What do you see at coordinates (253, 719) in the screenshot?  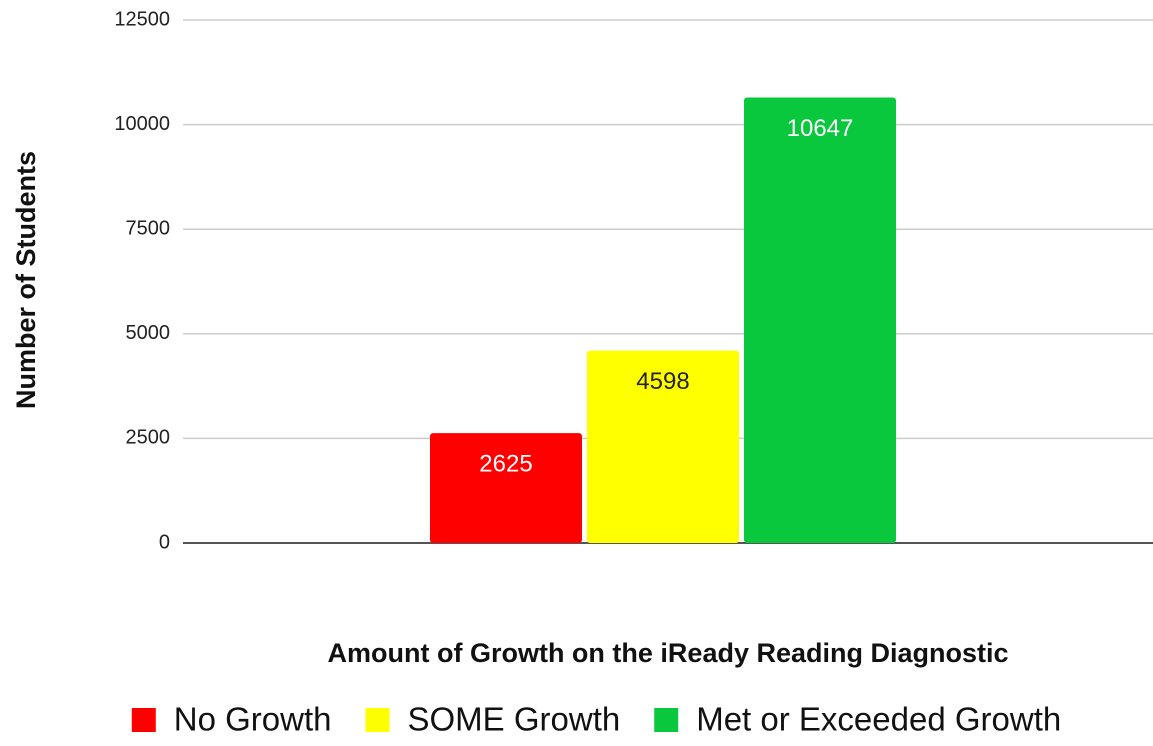 I see `legend-label: No Growth` at bounding box center [253, 719].